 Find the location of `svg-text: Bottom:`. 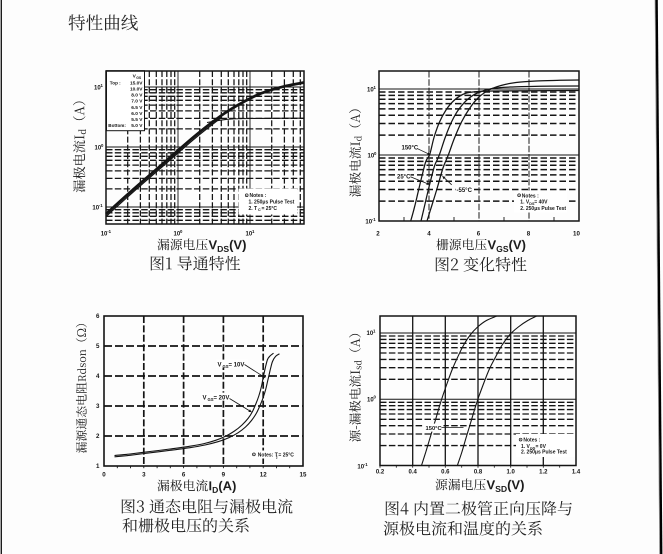

svg-text: Bottom: is located at coordinates (117, 125).